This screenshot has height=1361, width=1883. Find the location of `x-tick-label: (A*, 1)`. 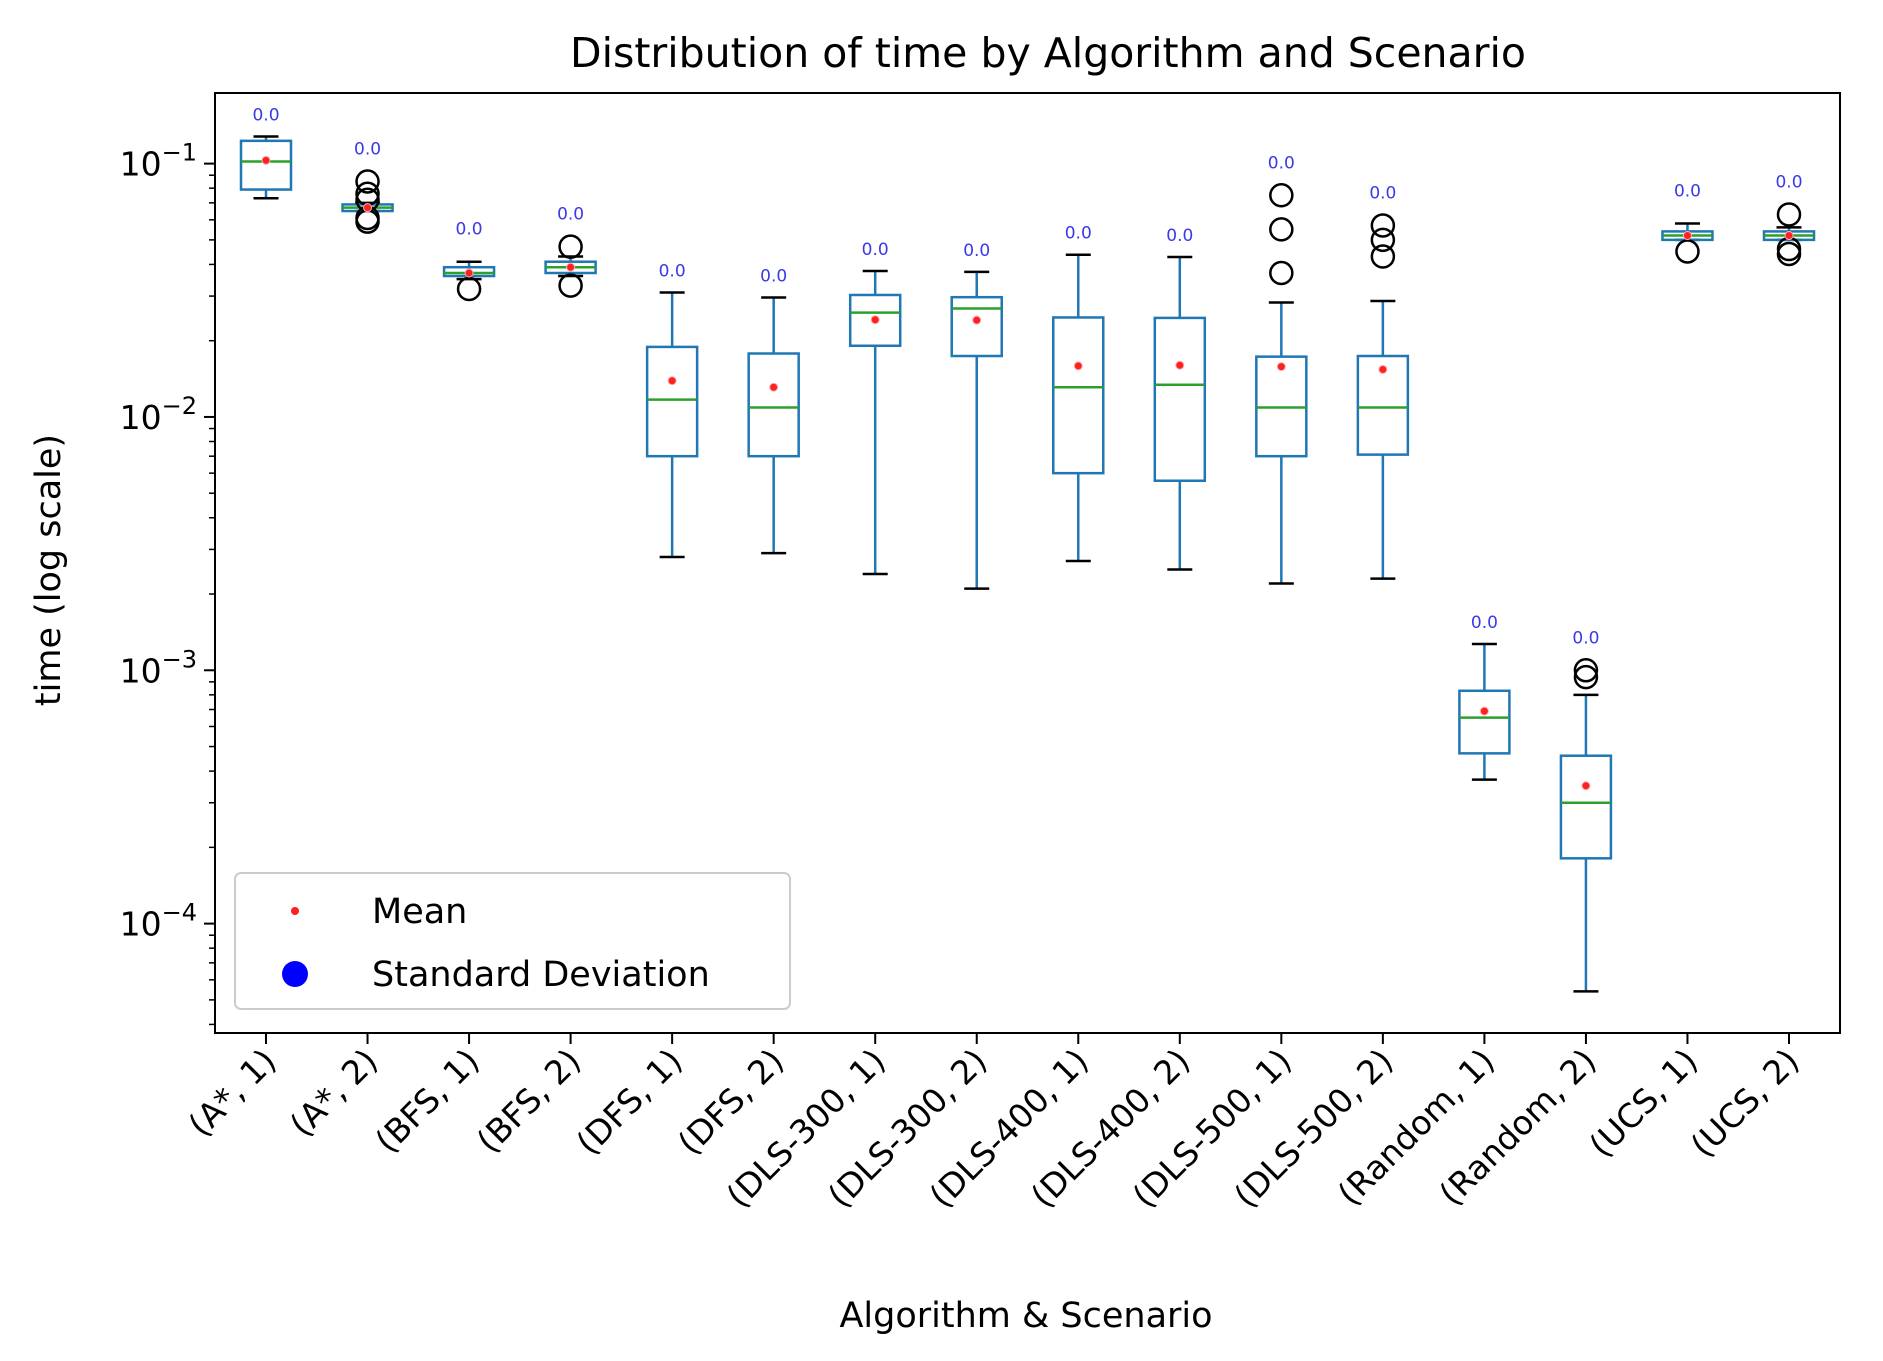

x-tick-label: (A*, 1) is located at coordinates (232, 1092).